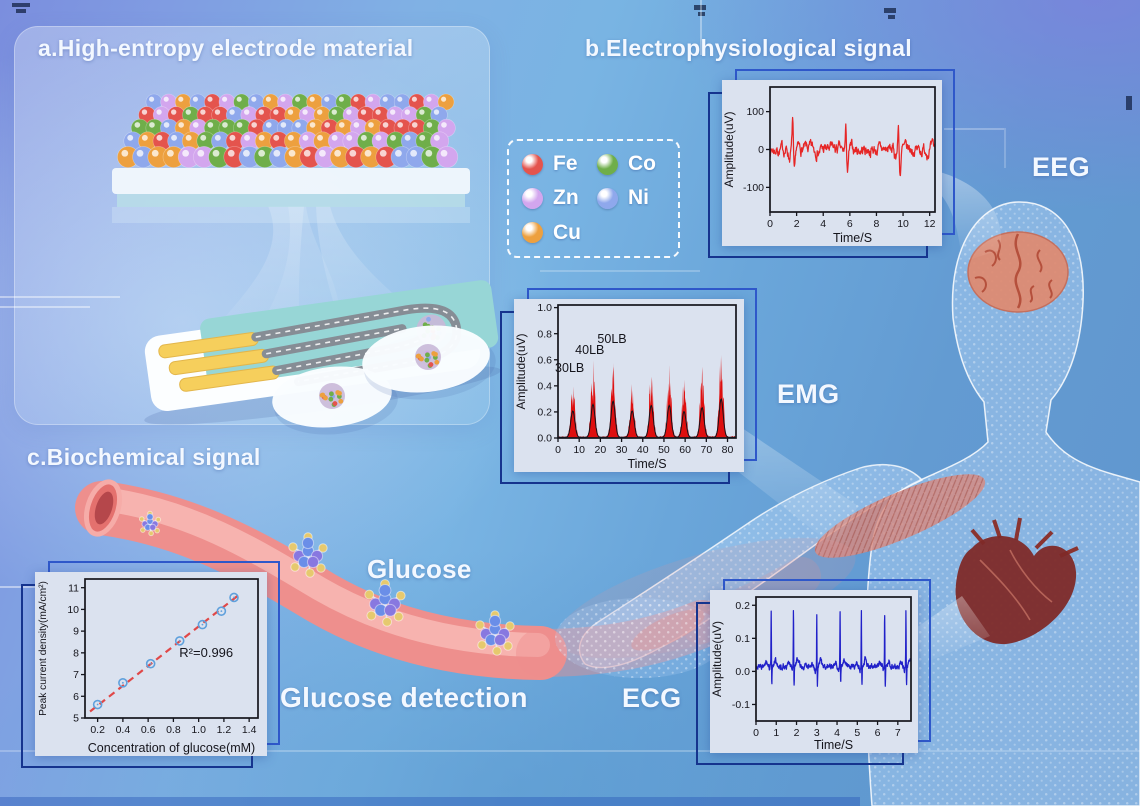  What do you see at coordinates (622, 450) in the screenshot?
I see `svg-text: 30` at bounding box center [622, 450].